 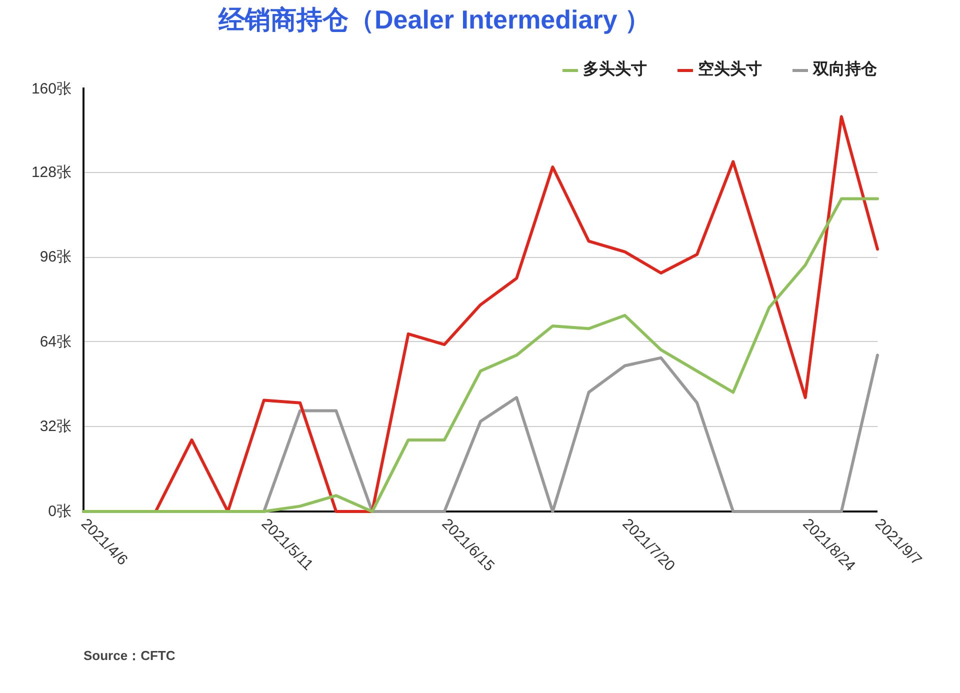 What do you see at coordinates (615, 70) in the screenshot?
I see `legend-label: 多头头寸` at bounding box center [615, 70].